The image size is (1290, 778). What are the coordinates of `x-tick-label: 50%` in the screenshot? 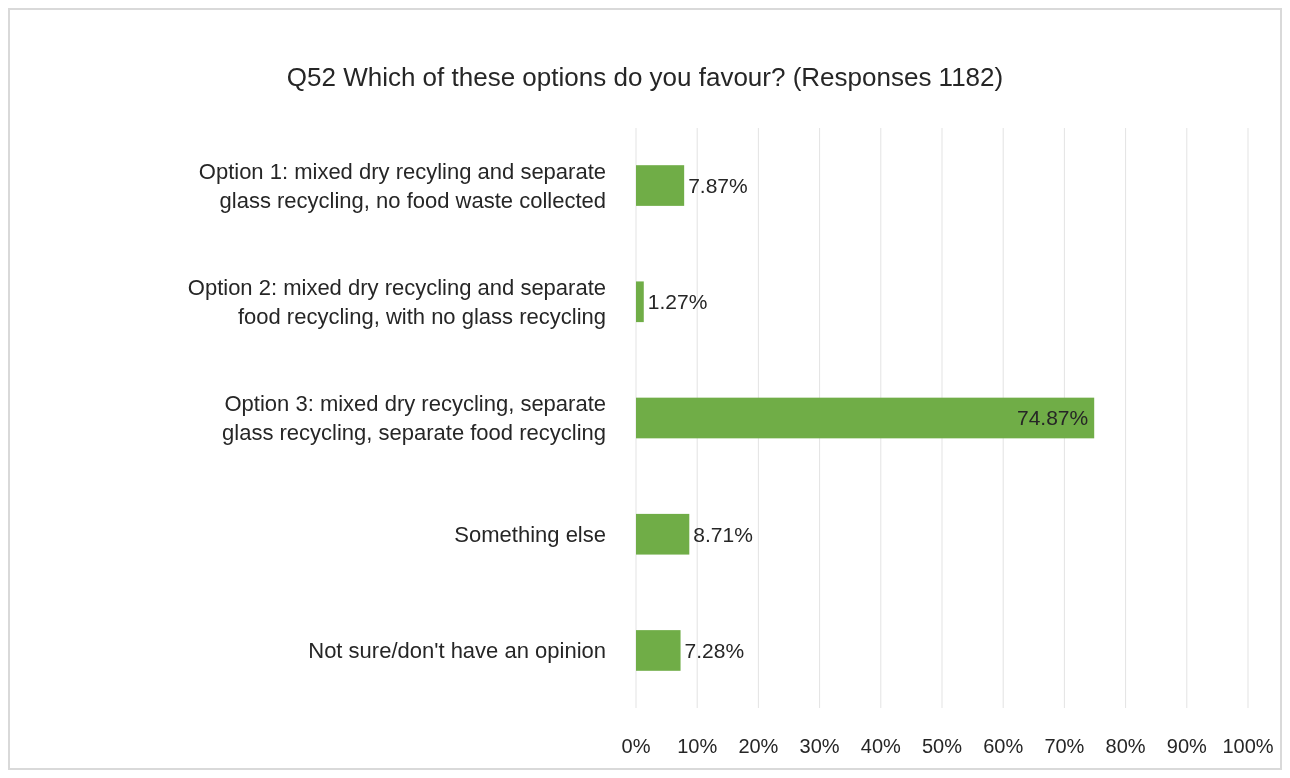 It's located at (942, 746).